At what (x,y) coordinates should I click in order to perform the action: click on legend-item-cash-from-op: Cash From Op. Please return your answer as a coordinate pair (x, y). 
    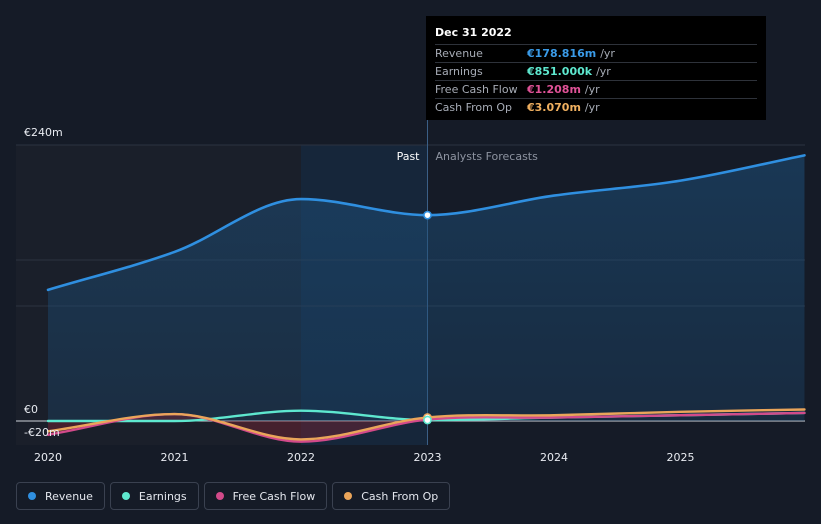
    Looking at the image, I should click on (391, 496).